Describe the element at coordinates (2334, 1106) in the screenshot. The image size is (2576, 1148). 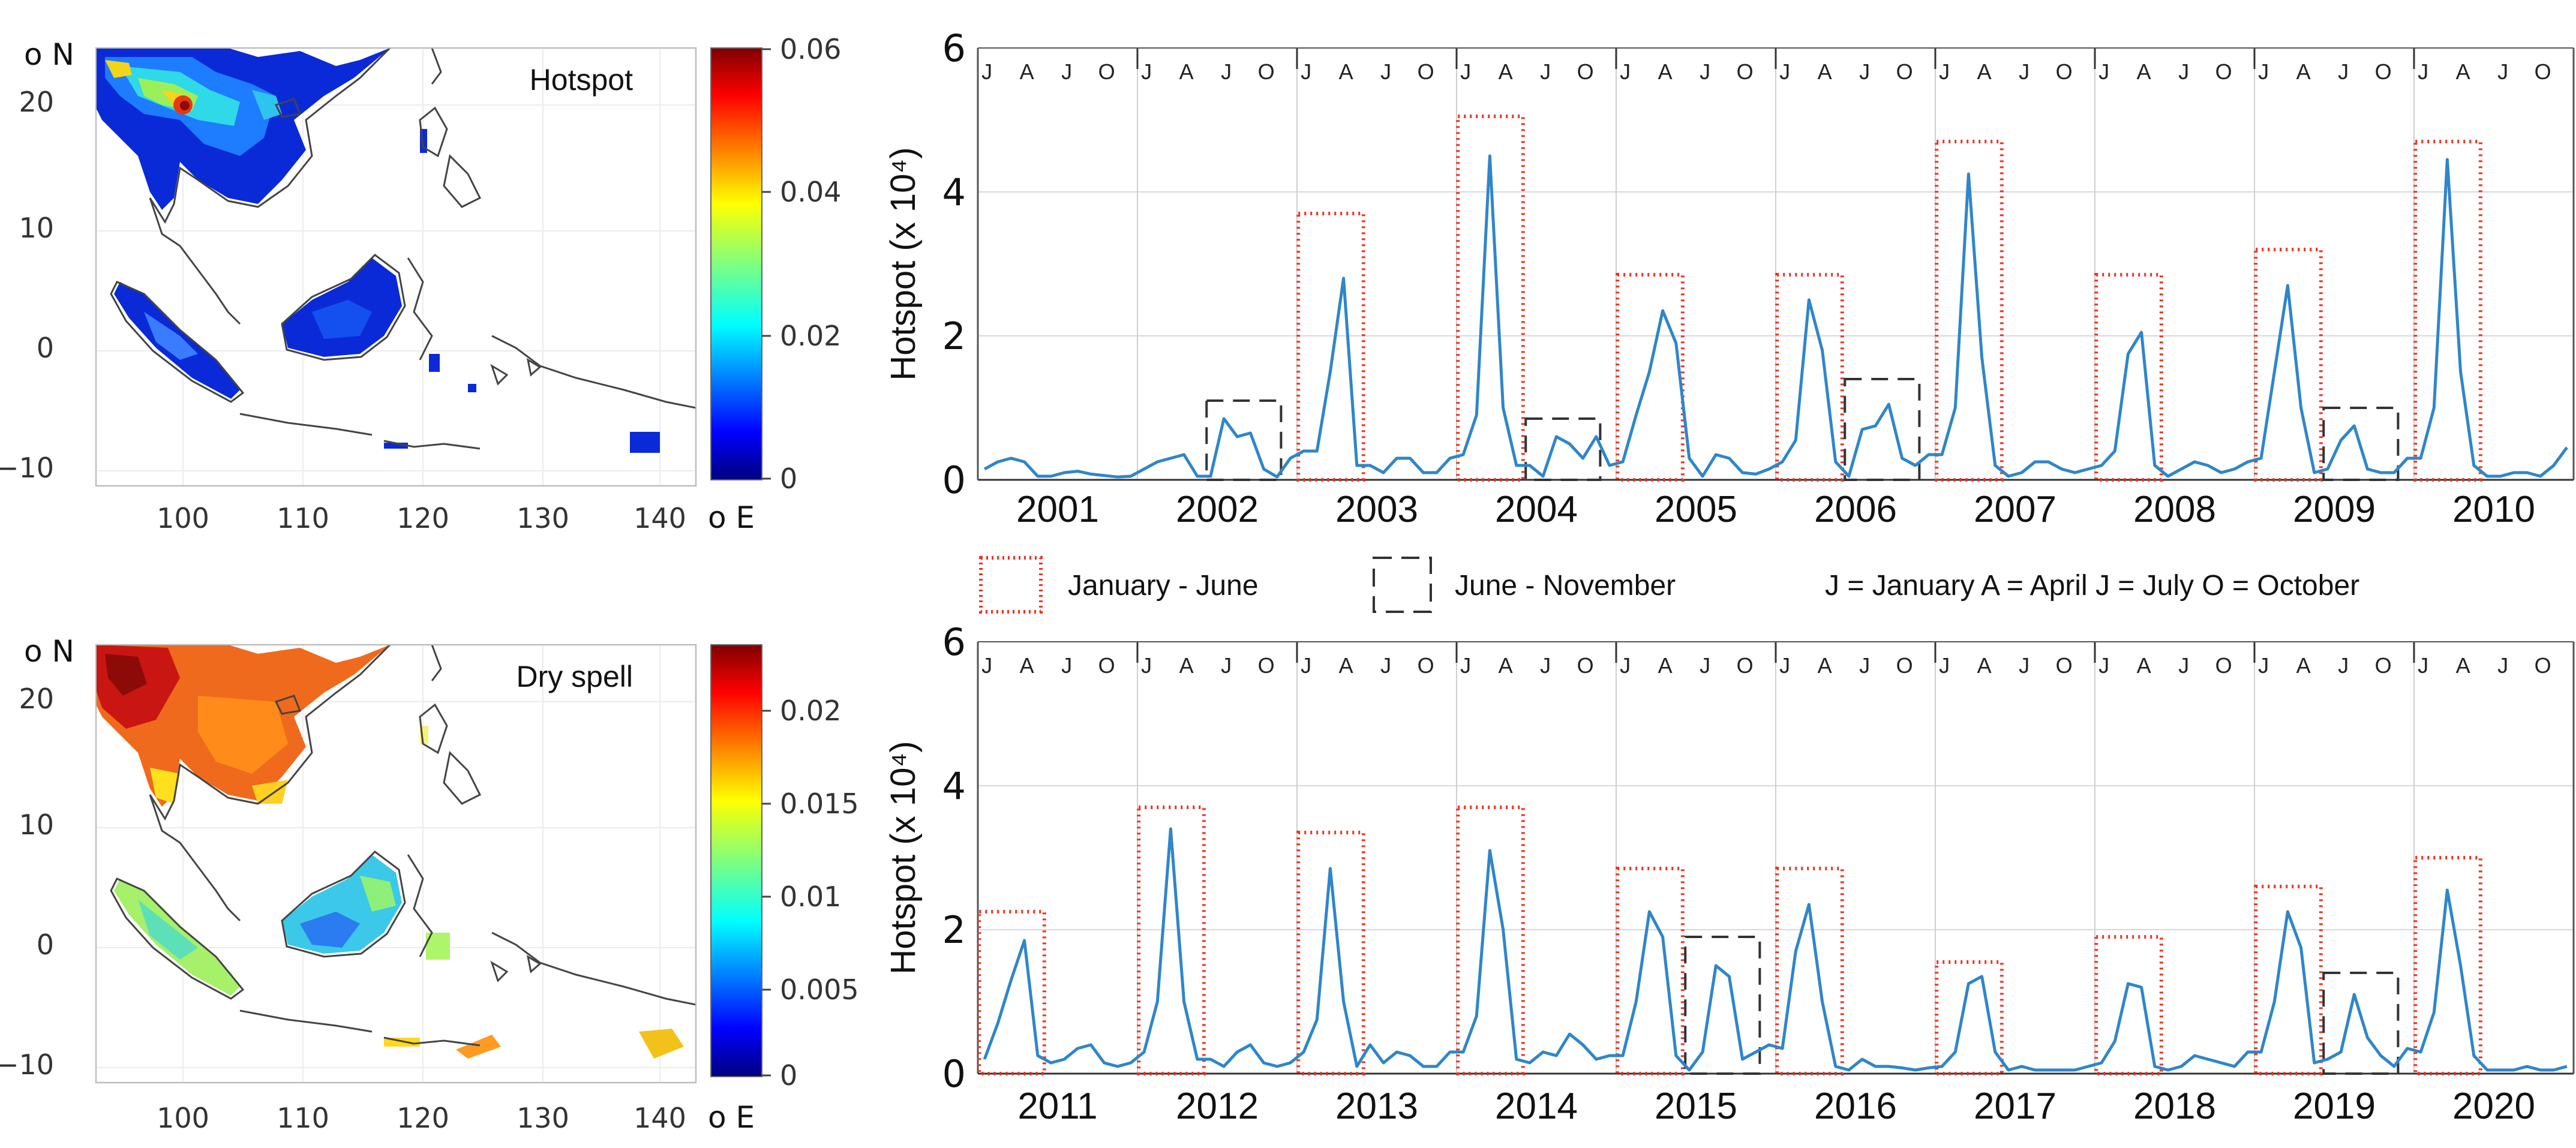
I see `year-label: 2019` at that location.